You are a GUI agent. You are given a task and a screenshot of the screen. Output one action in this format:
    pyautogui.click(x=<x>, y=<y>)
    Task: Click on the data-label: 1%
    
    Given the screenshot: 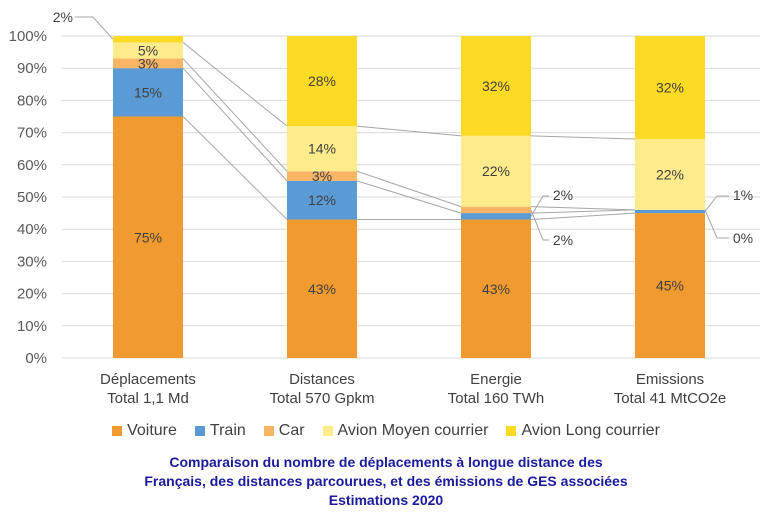 What is the action you would take?
    pyautogui.click(x=743, y=195)
    